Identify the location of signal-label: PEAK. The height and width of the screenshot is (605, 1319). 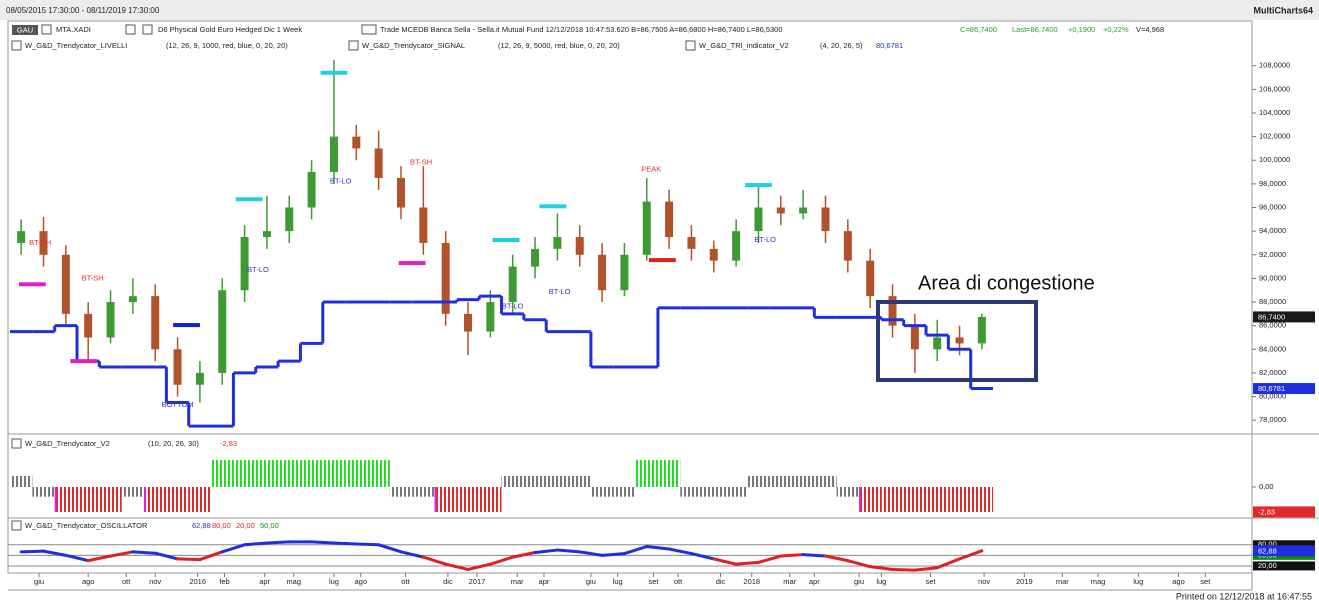
(651, 169).